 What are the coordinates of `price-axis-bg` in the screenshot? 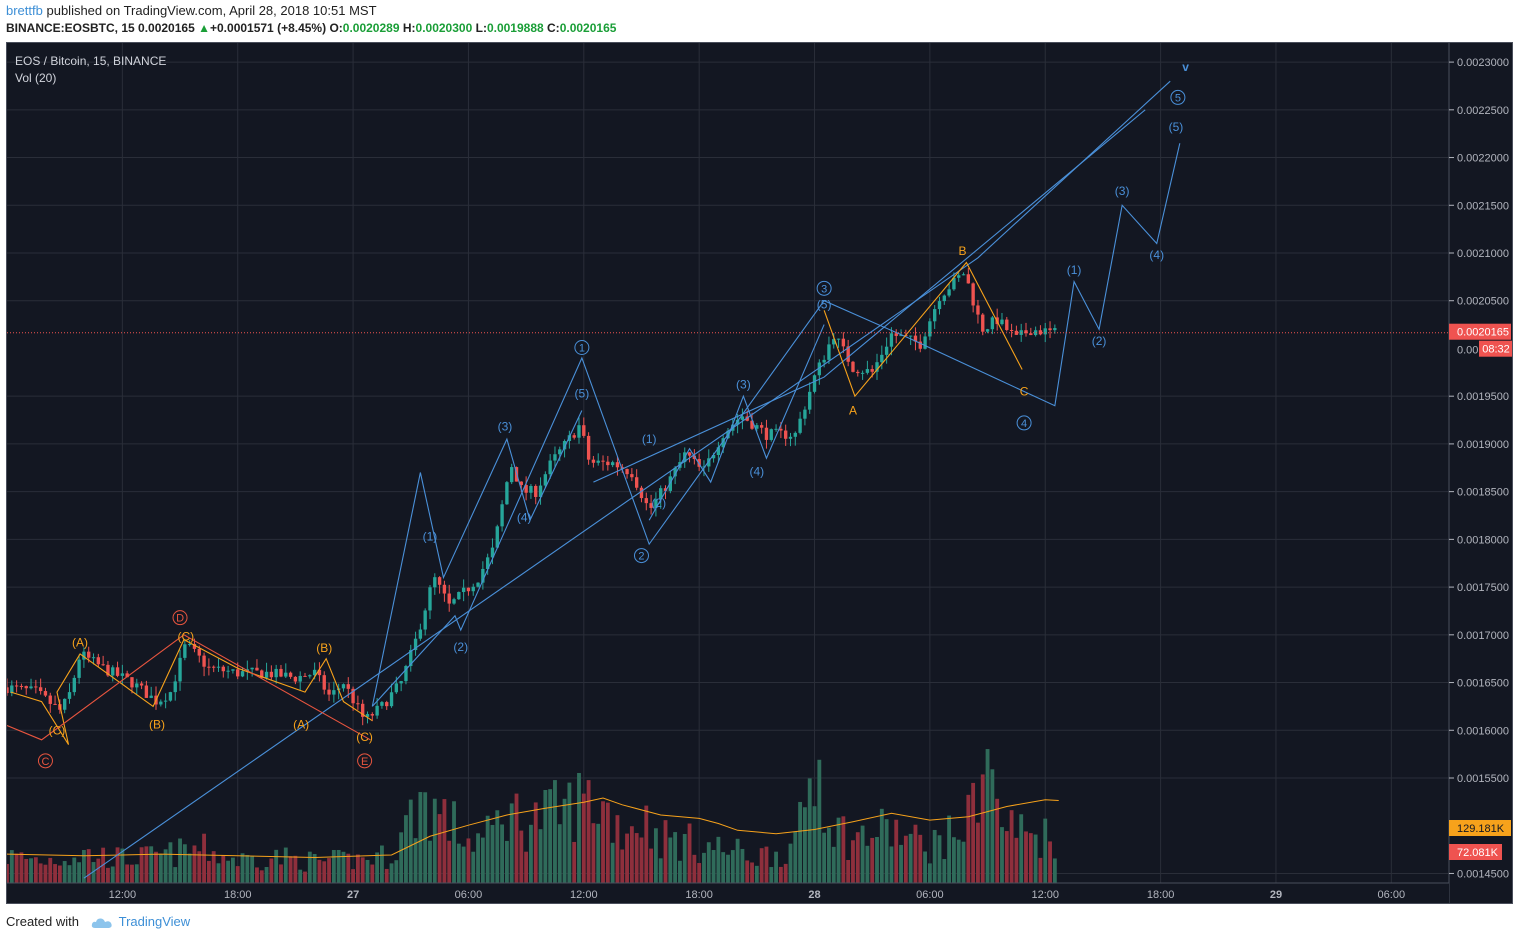 It's located at (1480, 473).